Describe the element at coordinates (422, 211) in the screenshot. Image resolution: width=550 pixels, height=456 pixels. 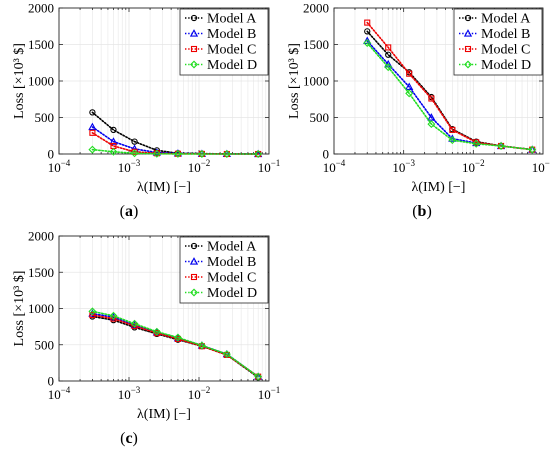
I see `panel-label: (b)` at that location.